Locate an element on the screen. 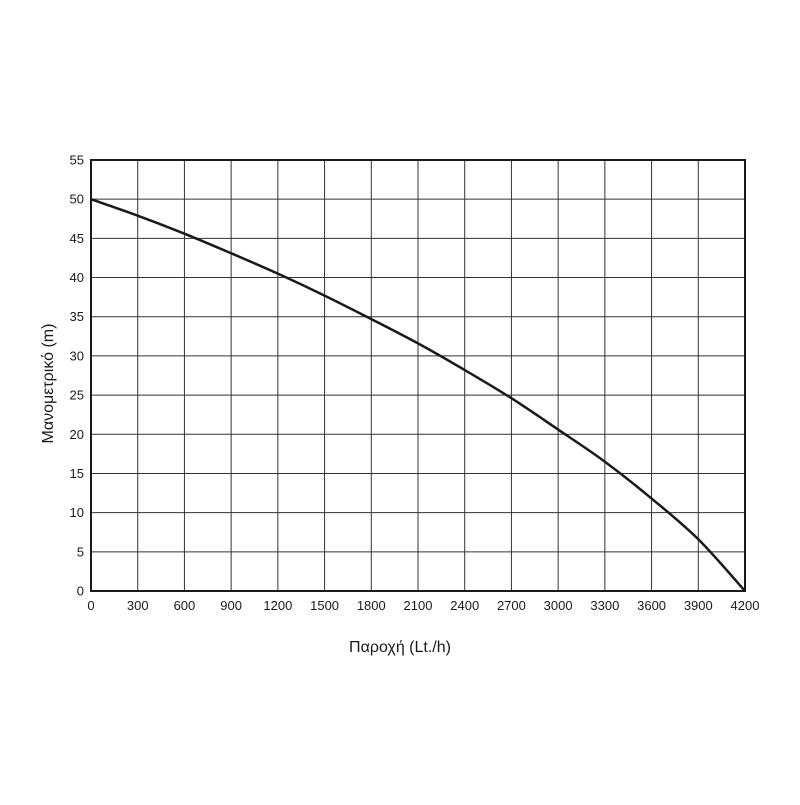 The image size is (800, 805). y-tick-label: 15 is located at coordinates (77, 473).